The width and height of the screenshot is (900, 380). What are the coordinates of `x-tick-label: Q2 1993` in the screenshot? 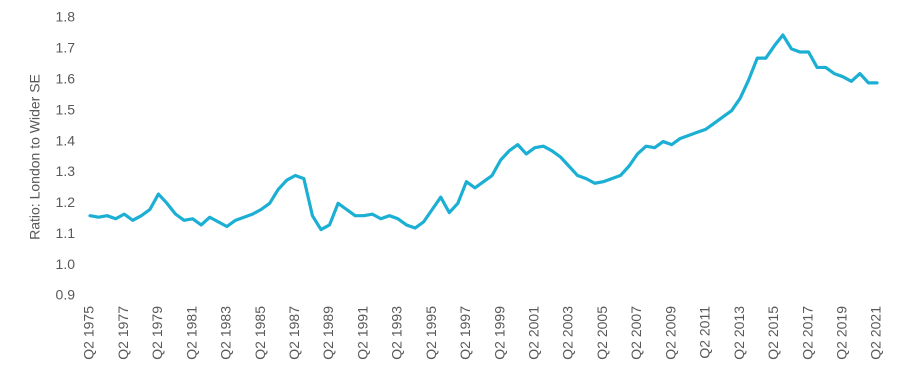 It's located at (397, 333).